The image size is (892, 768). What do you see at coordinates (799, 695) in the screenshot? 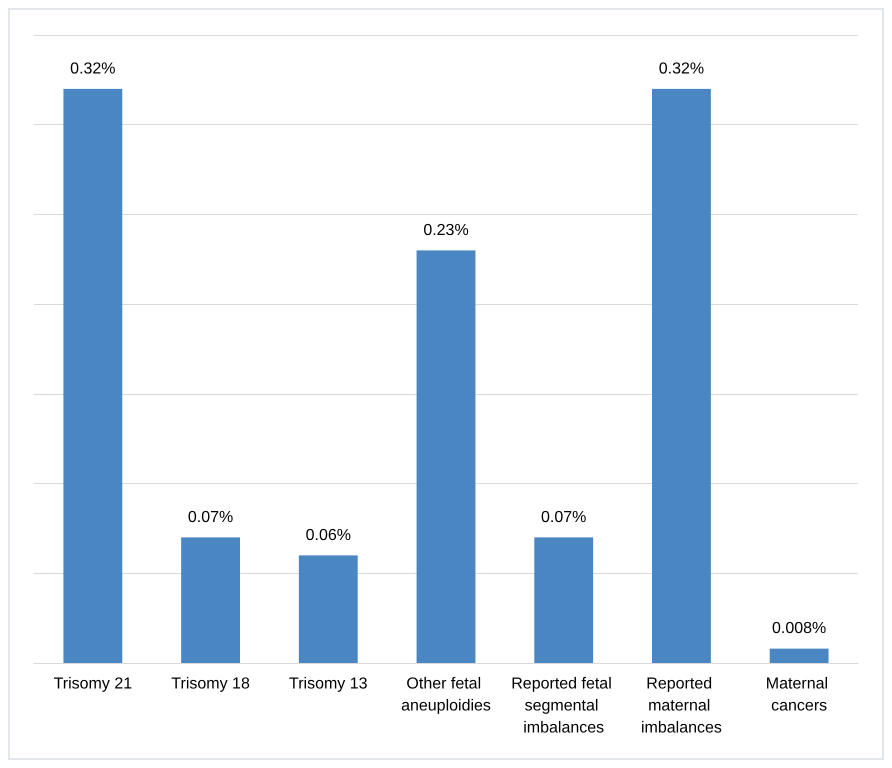
I see `x-tick-label: Maternal cancers` at bounding box center [799, 695].